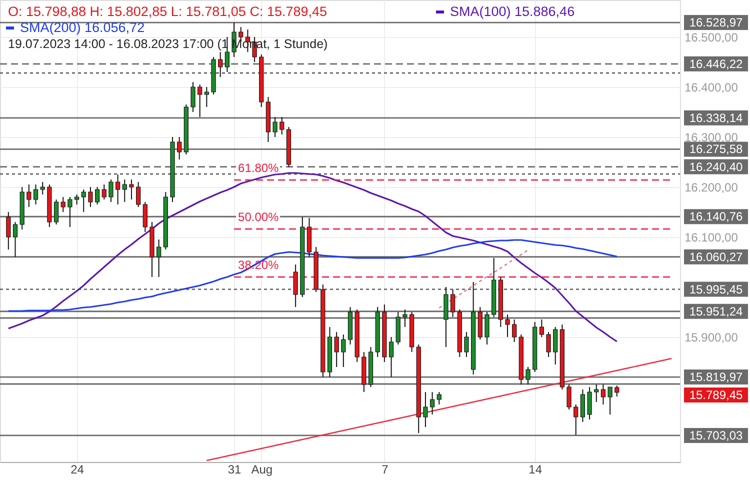 Image resolution: width=750 pixels, height=480 pixels. I want to click on ref-line-label: 15.995,45, so click(716, 289).